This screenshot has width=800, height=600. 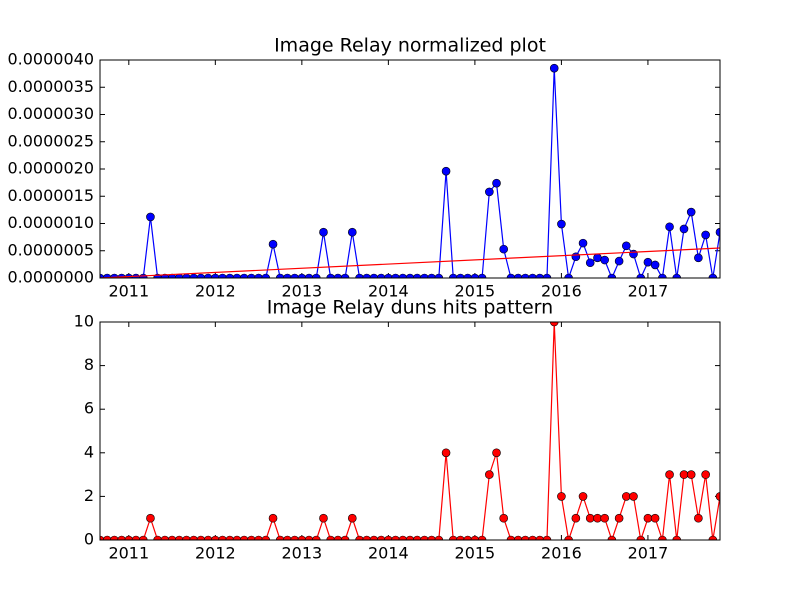 What do you see at coordinates (89, 451) in the screenshot?
I see `y-tick-label: 4` at bounding box center [89, 451].